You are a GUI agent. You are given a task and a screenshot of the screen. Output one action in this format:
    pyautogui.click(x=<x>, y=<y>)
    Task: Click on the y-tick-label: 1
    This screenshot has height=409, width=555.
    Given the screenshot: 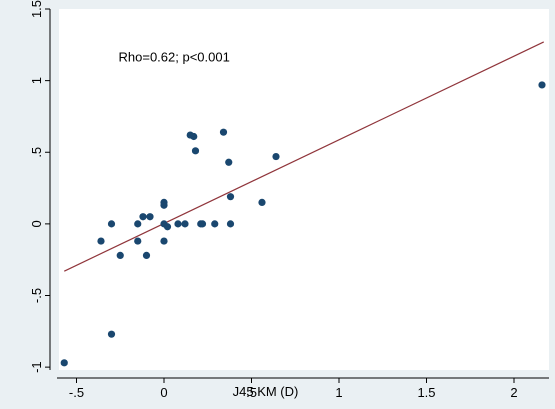 What is the action you would take?
    pyautogui.click(x=36, y=80)
    